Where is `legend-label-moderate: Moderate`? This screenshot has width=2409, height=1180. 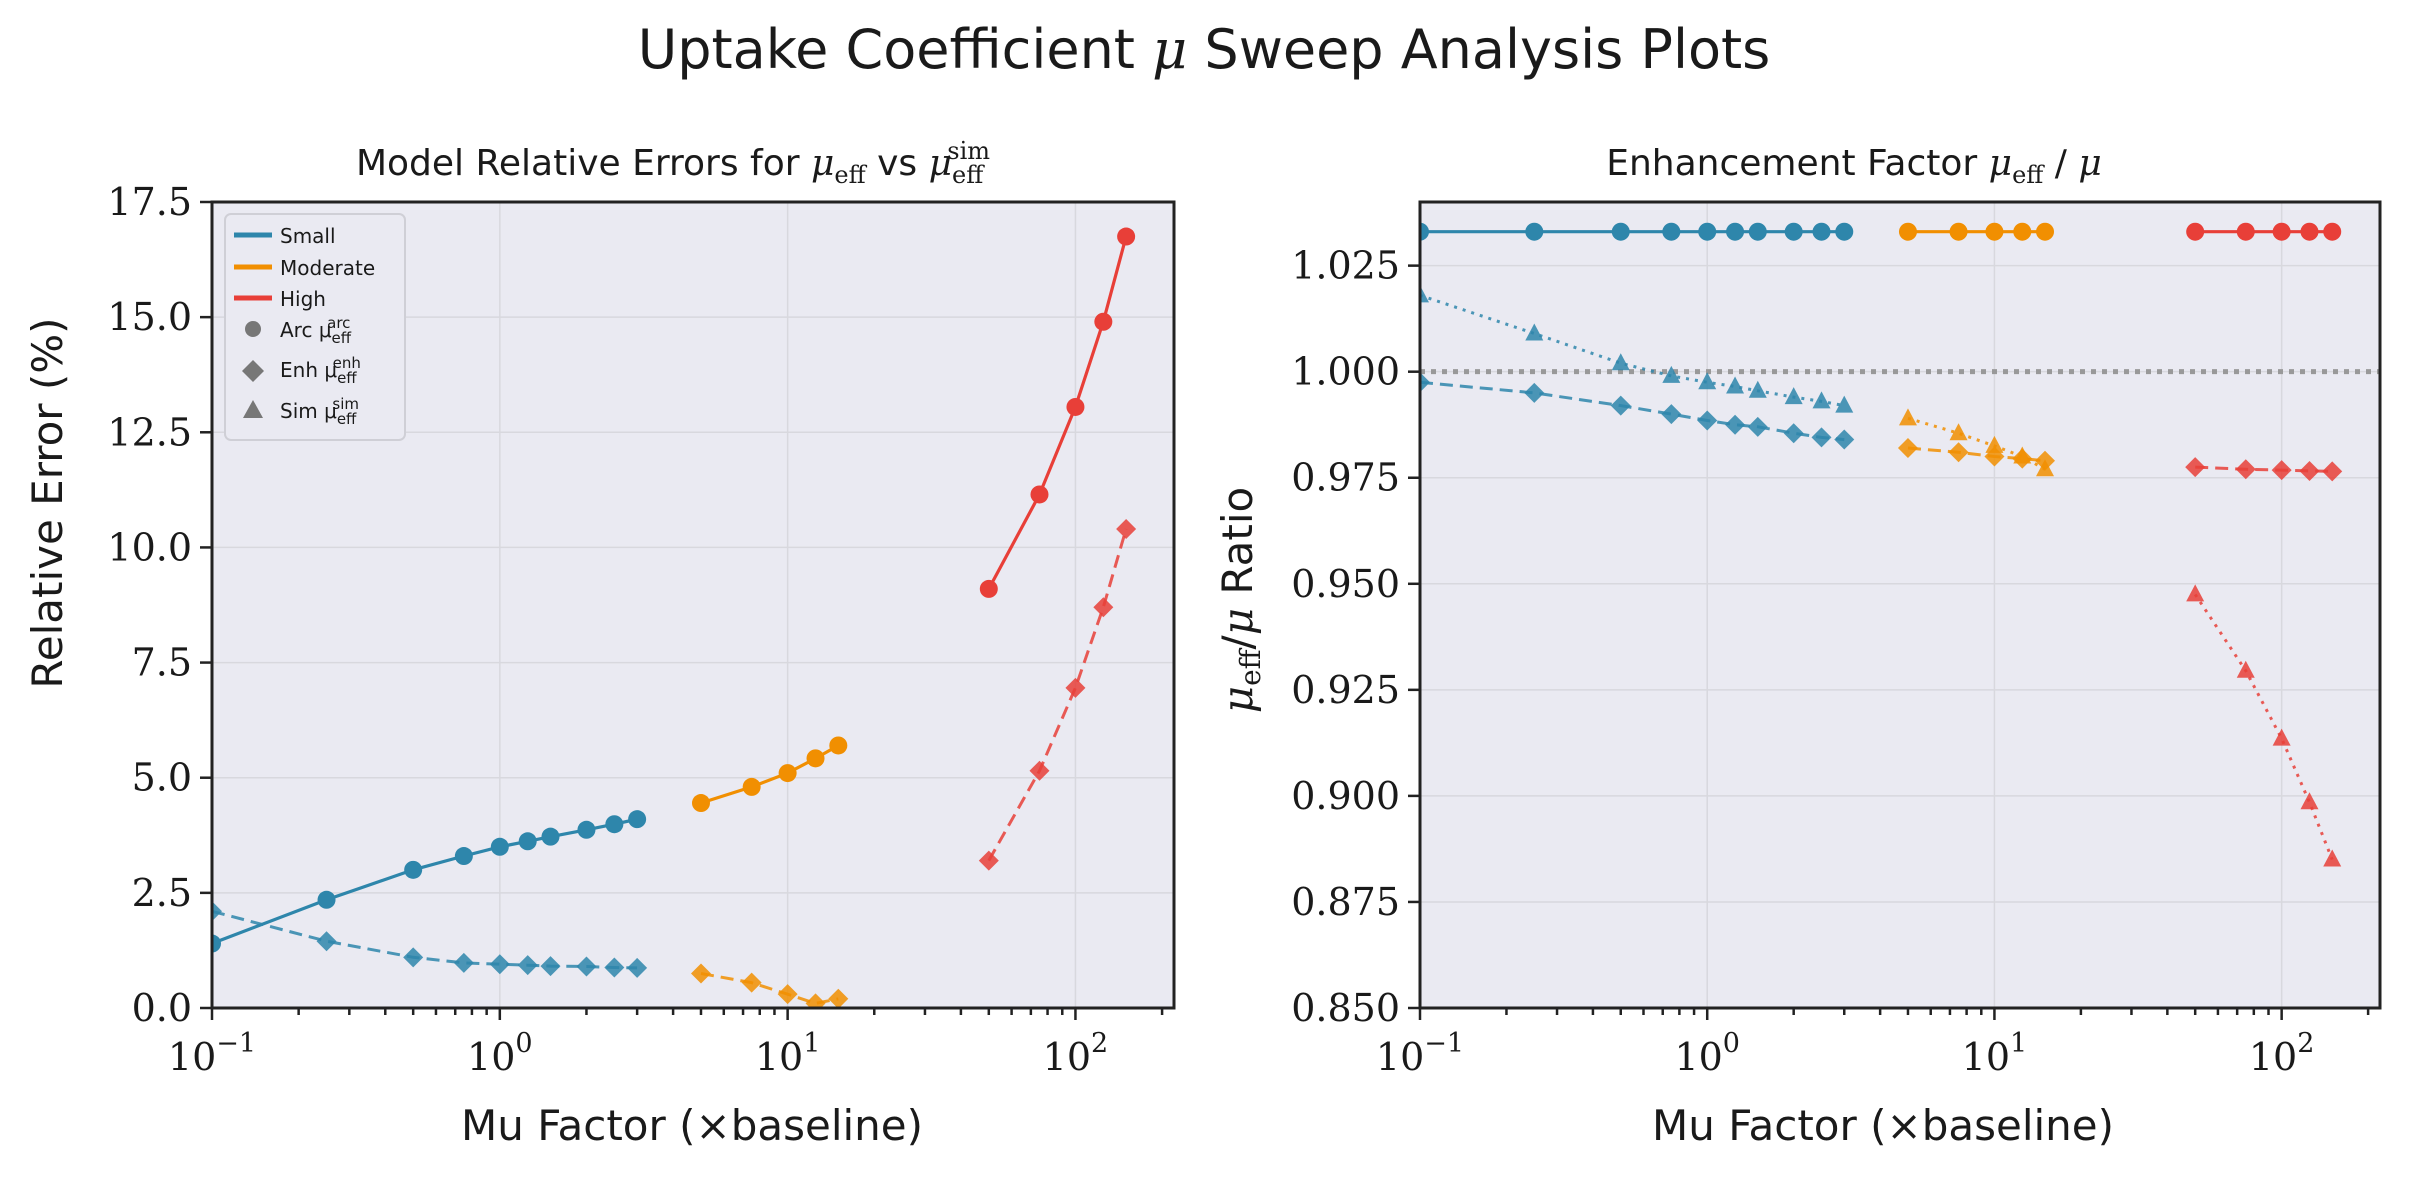 legend-label-moderate: Moderate is located at coordinates (327, 268).